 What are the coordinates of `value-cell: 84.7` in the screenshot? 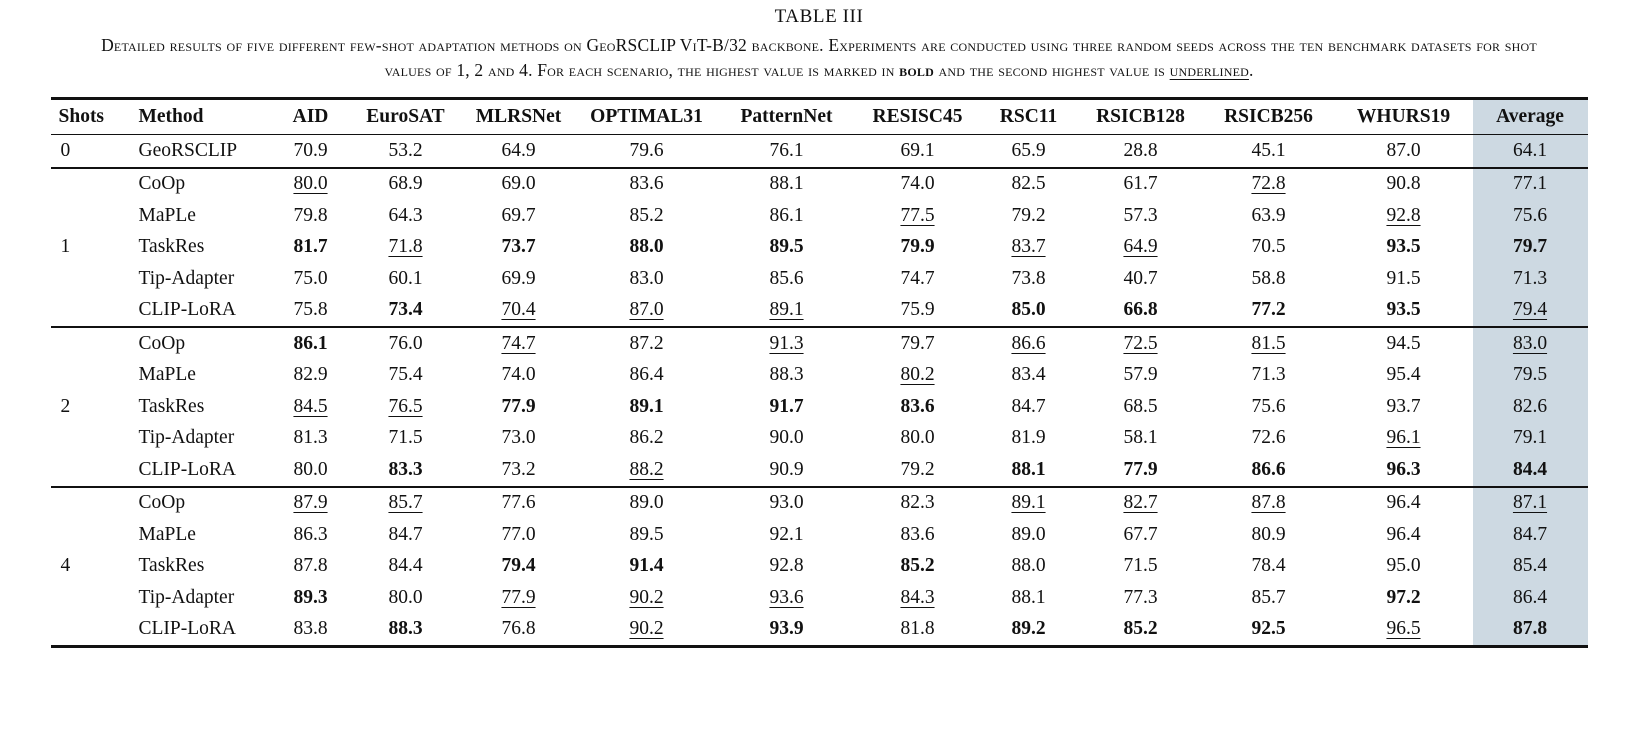 It's located at (406, 535).